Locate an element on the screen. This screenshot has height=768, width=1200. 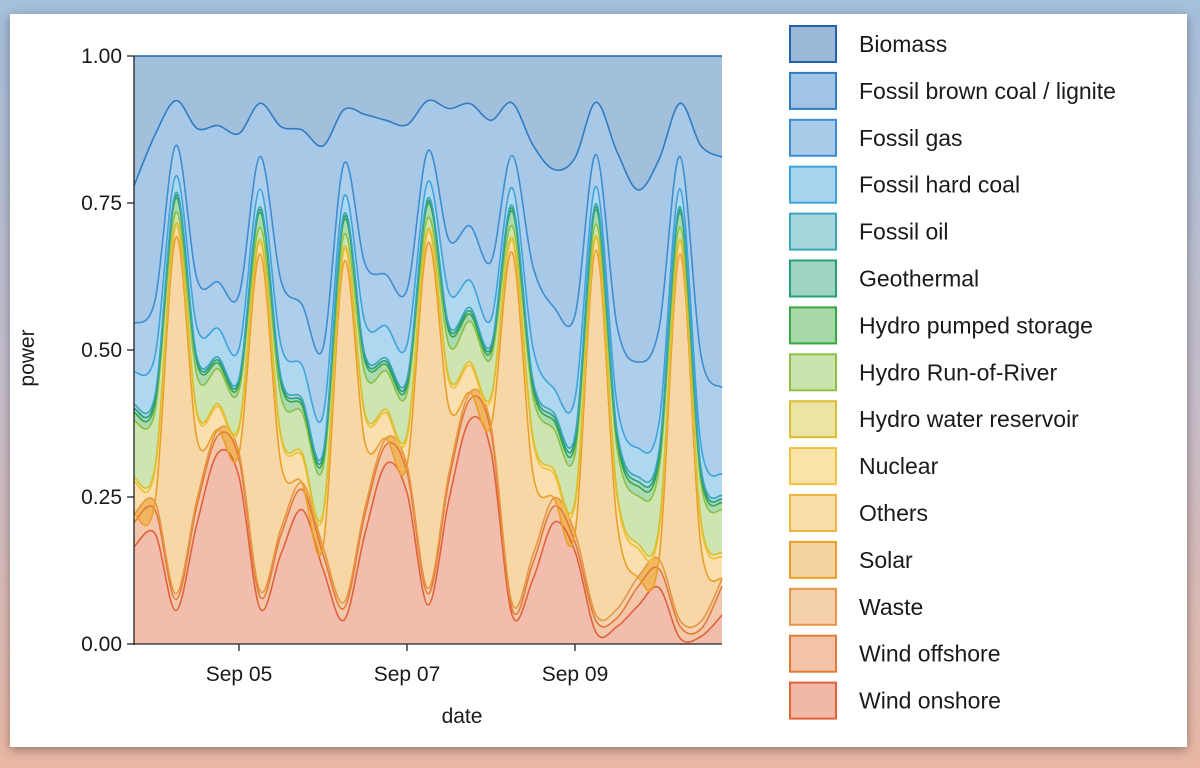
legend-label: Fossil brown coal / lignite is located at coordinates (987, 91).